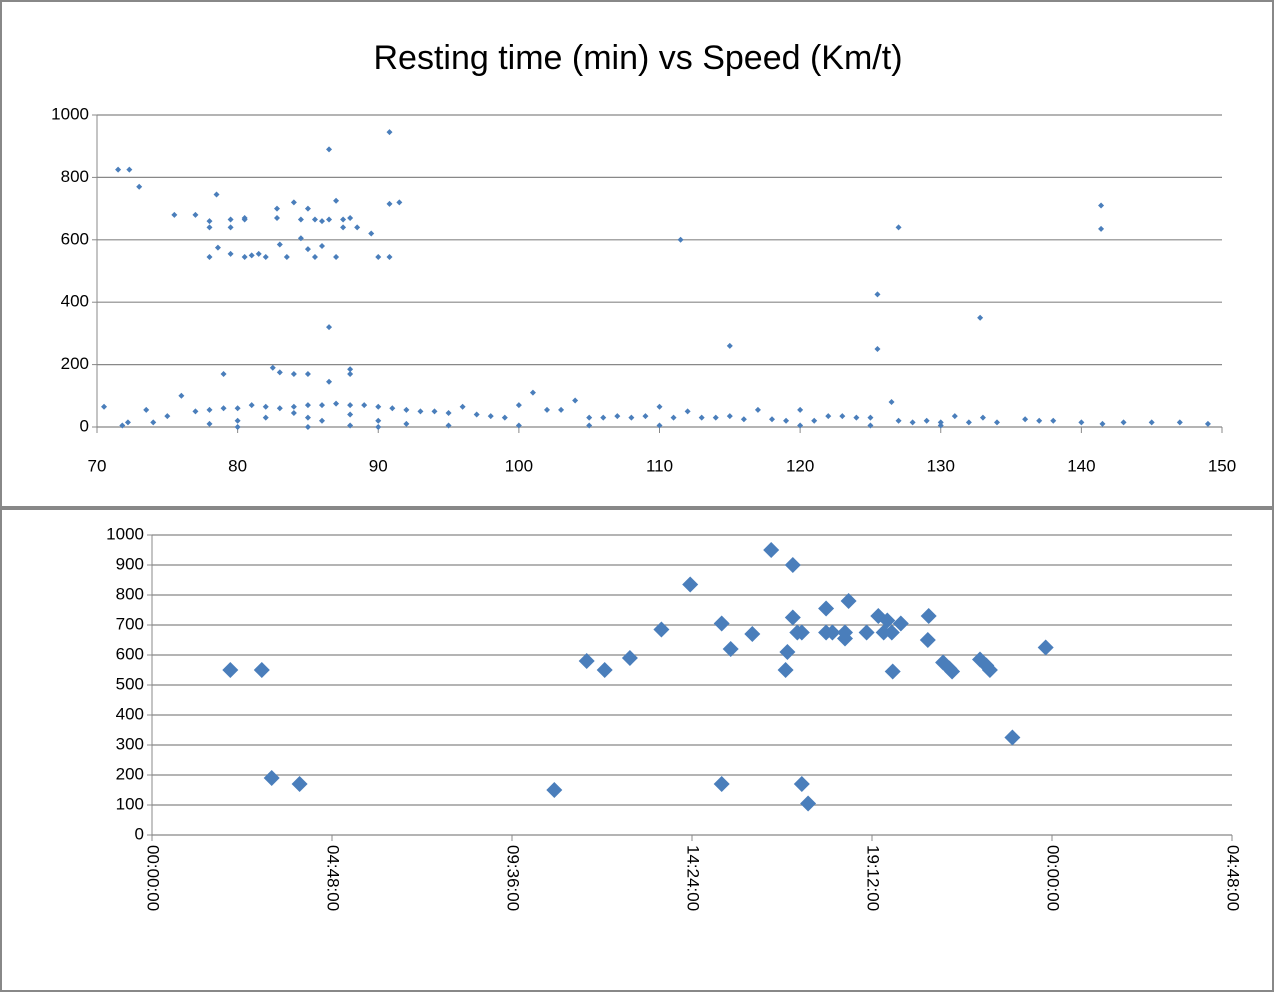 Image resolution: width=1274 pixels, height=992 pixels. What do you see at coordinates (130, 743) in the screenshot?
I see `y-tick-label: 300` at bounding box center [130, 743].